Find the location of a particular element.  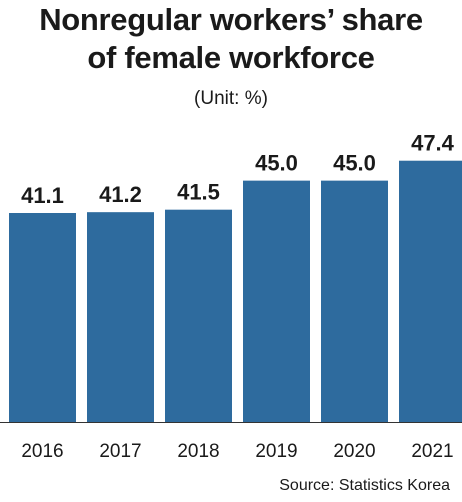

source-note: Source: Statistics Korea is located at coordinates (364, 485).